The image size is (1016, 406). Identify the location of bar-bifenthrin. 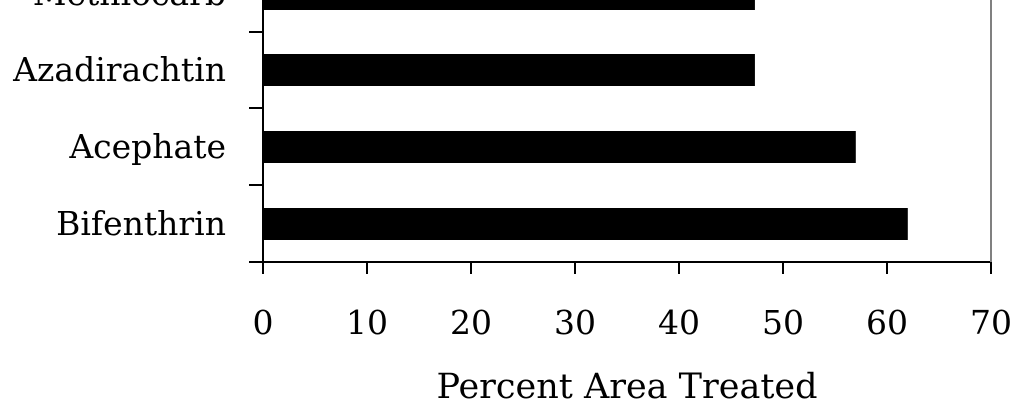
(585, 224).